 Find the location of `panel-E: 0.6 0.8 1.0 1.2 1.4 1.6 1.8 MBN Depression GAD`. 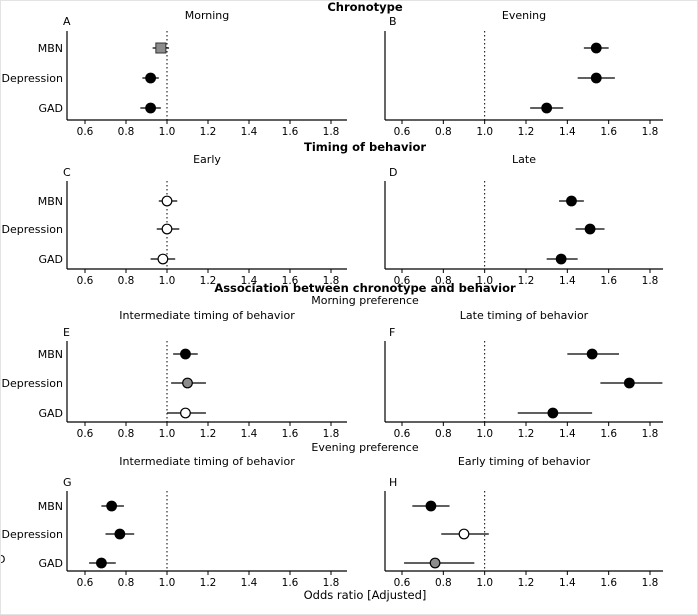

panel-E: 0.6 0.8 1.0 1.2 1.4 1.6 1.8 MBN Depression GAD is located at coordinates (174, 390).